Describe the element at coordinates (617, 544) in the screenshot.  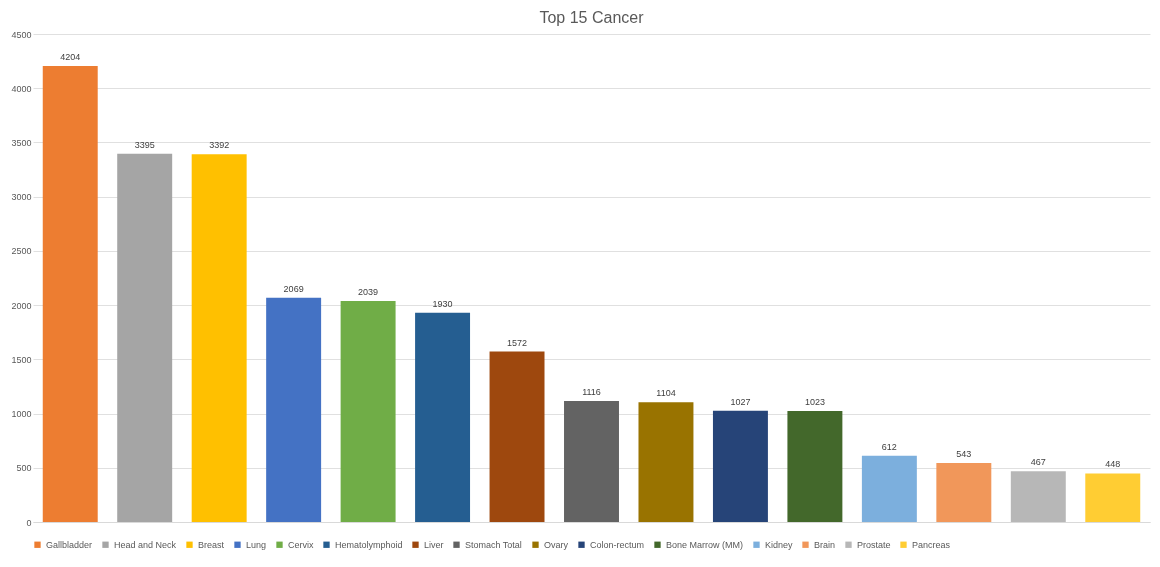
I see `legend-label: Colon-rectum` at that location.